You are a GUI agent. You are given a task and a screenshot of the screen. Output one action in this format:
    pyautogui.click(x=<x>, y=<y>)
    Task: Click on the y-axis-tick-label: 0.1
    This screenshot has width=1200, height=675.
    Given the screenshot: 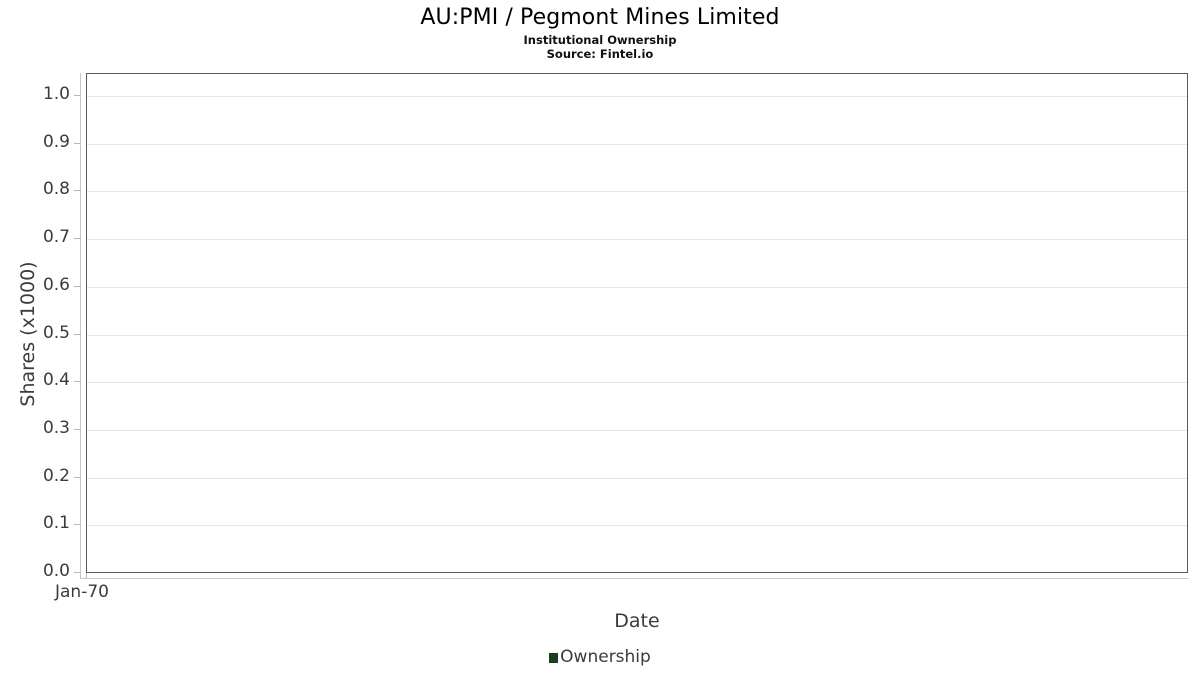 What is the action you would take?
    pyautogui.click(x=56, y=523)
    